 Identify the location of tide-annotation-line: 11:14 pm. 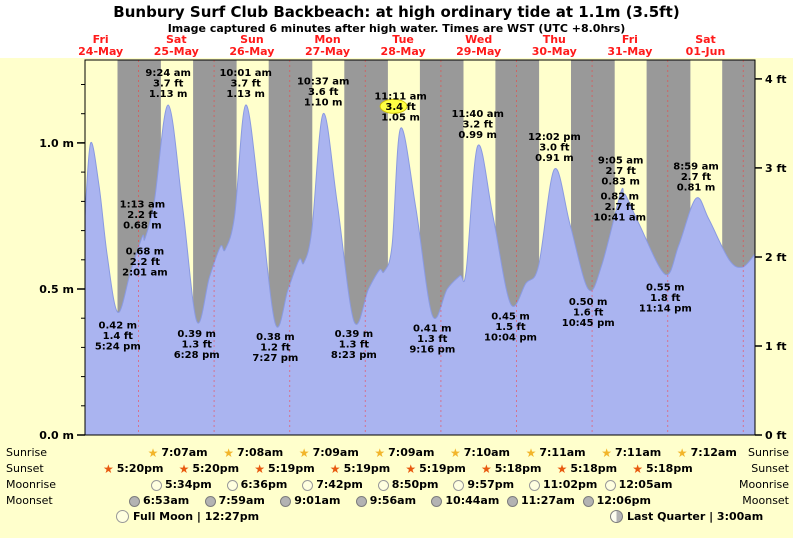
(665, 308).